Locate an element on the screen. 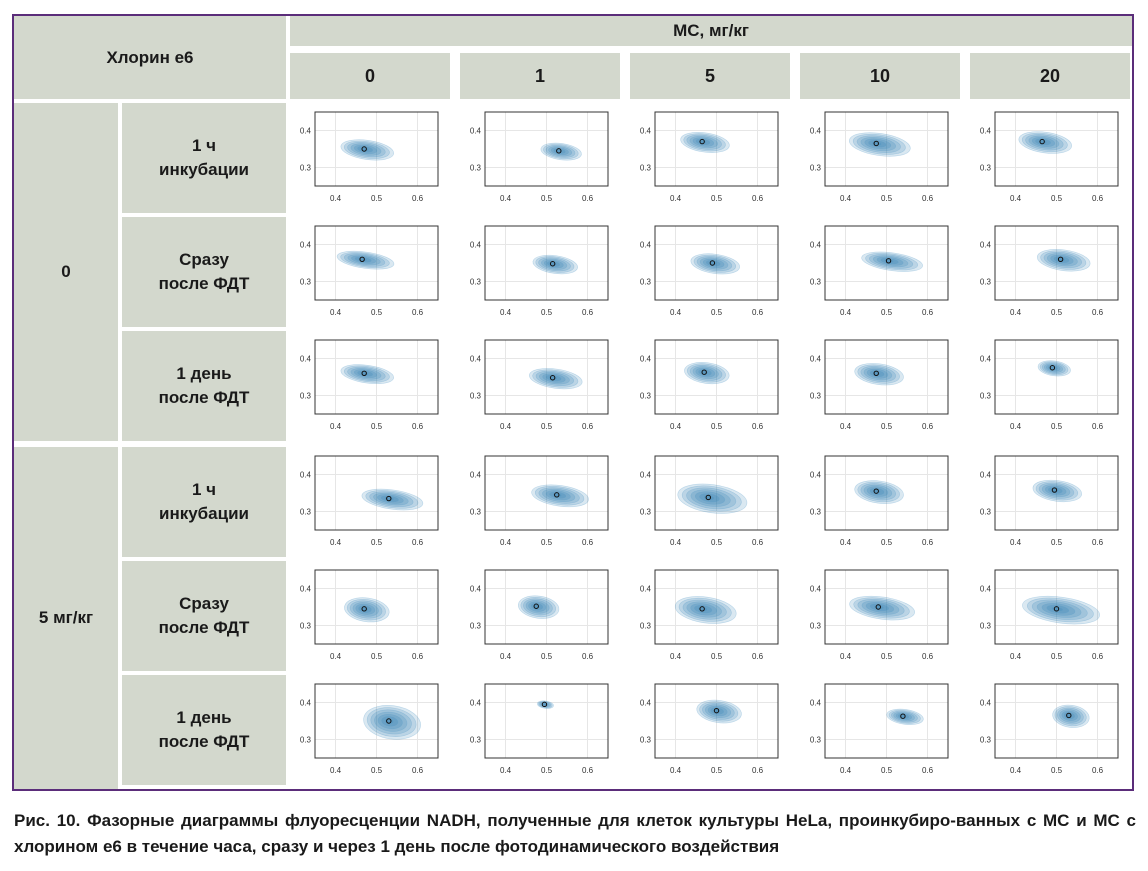 This screenshot has height=871, width=1148. phasor-panel-r5-c0: 0.4 0.5 0.6 0.3 0.4 is located at coordinates (370, 730).